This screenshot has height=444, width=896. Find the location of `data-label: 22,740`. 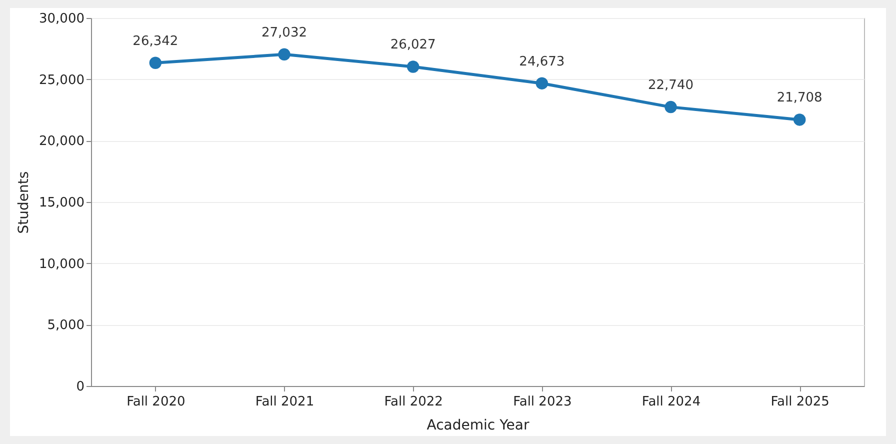

data-label: 22,740 is located at coordinates (671, 86).